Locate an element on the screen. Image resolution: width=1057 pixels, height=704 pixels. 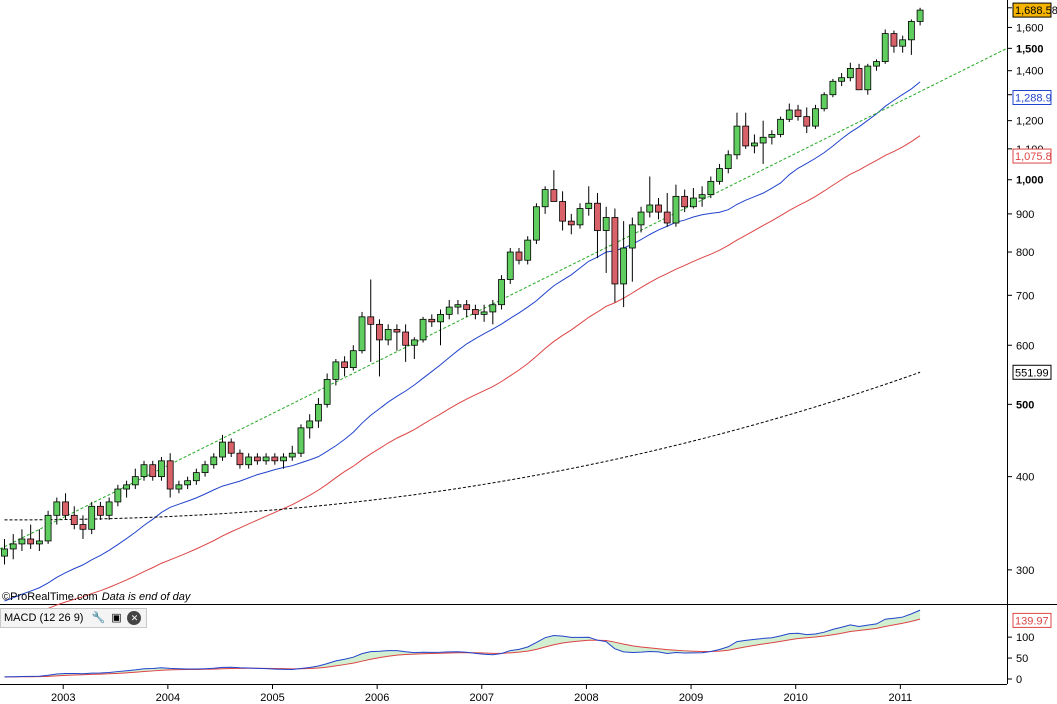
ma-red-tag-box is located at coordinates (1032, 156).